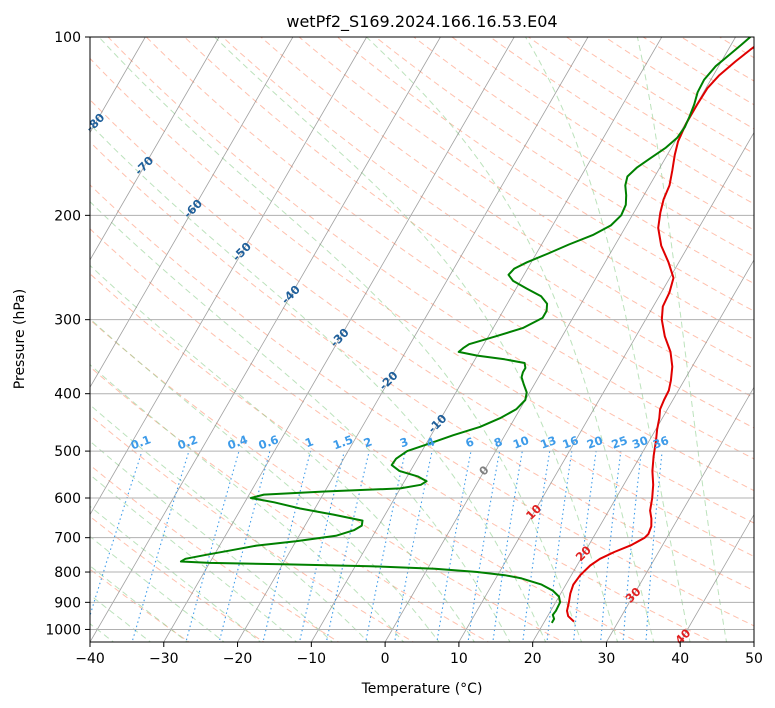 The width and height of the screenshot is (775, 708). What do you see at coordinates (67, 216) in the screenshot?
I see `y-tick-label: 200` at bounding box center [67, 216].